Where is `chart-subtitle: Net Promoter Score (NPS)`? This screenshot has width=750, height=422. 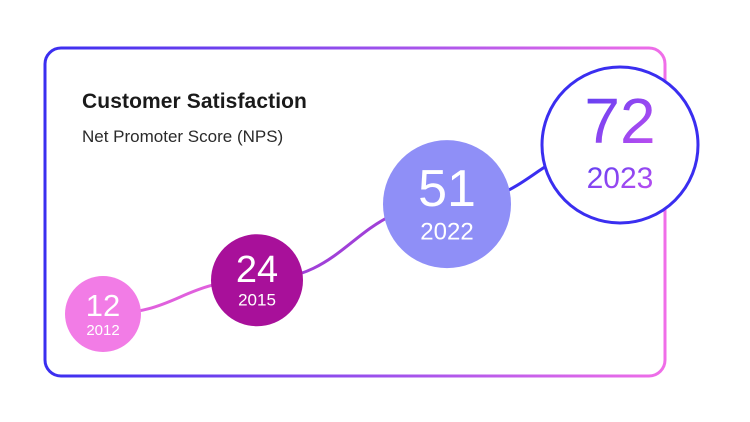 chart-subtitle: Net Promoter Score (NPS) is located at coordinates (183, 136).